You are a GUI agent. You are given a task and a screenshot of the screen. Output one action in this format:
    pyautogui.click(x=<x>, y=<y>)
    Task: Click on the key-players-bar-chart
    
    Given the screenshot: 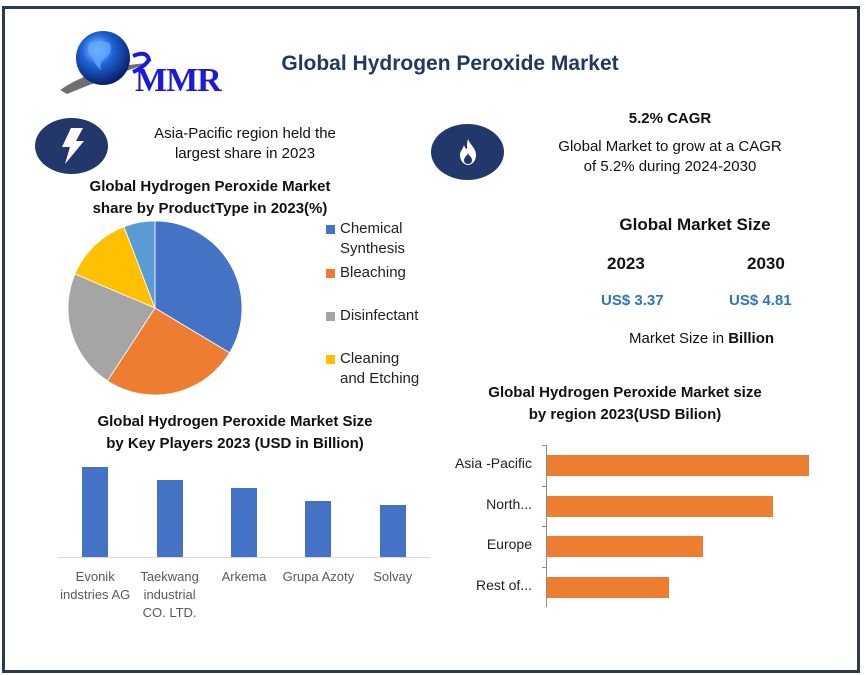 What is the action you would take?
    pyautogui.click(x=244, y=509)
    